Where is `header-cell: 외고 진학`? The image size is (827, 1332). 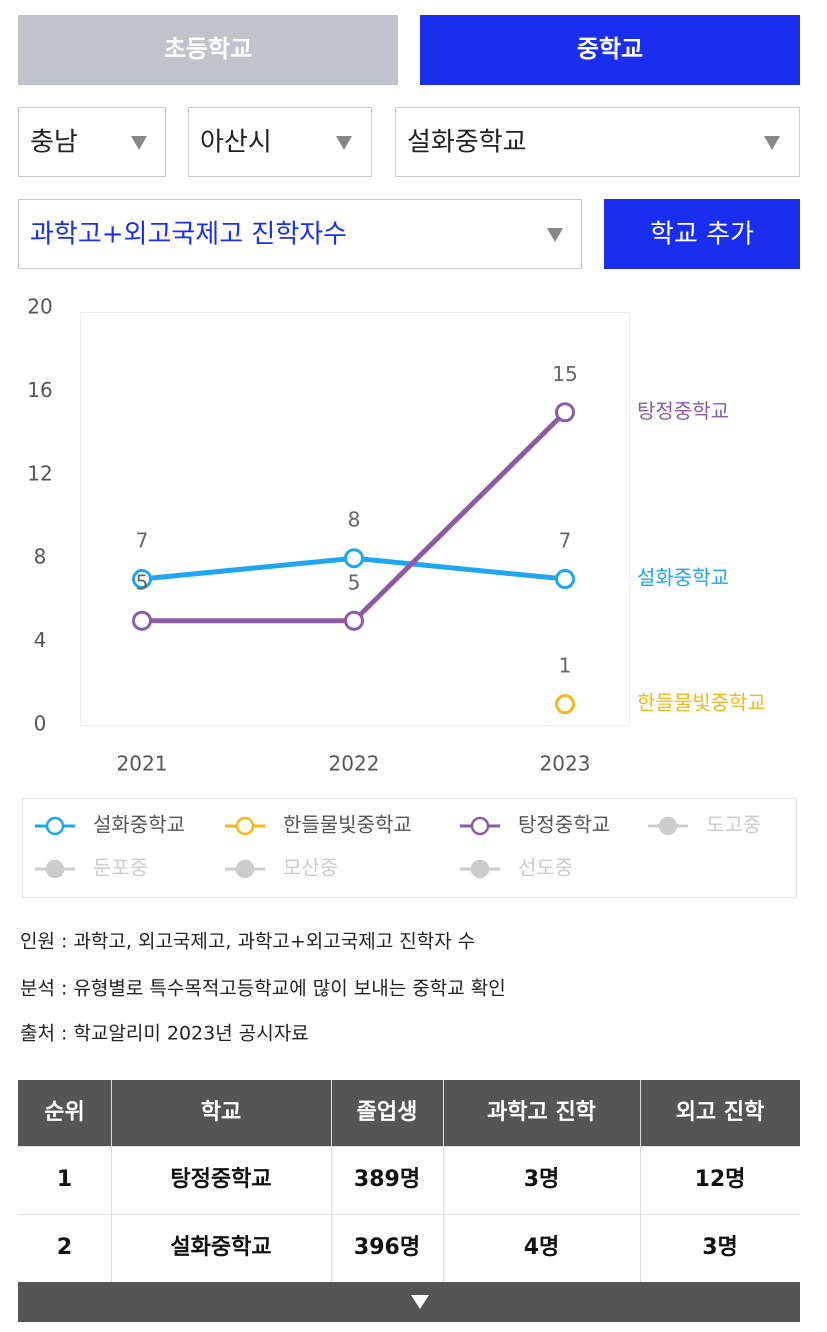 header-cell: 외고 진학 is located at coordinates (720, 1112).